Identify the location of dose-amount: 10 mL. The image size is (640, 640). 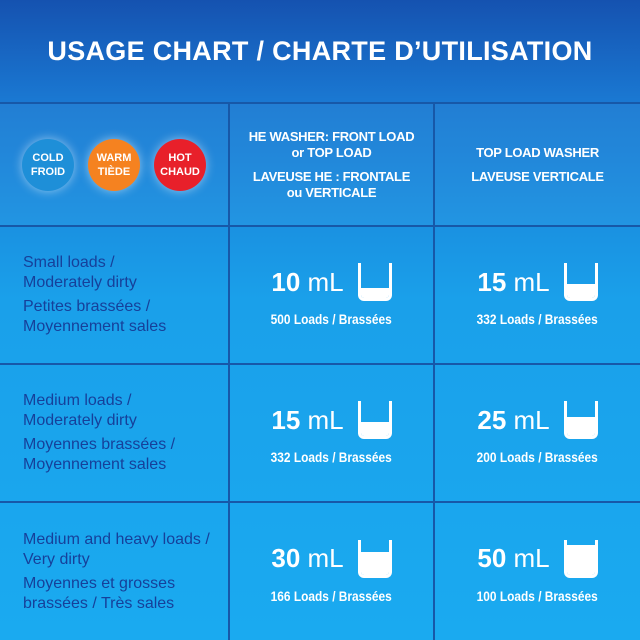
(307, 281).